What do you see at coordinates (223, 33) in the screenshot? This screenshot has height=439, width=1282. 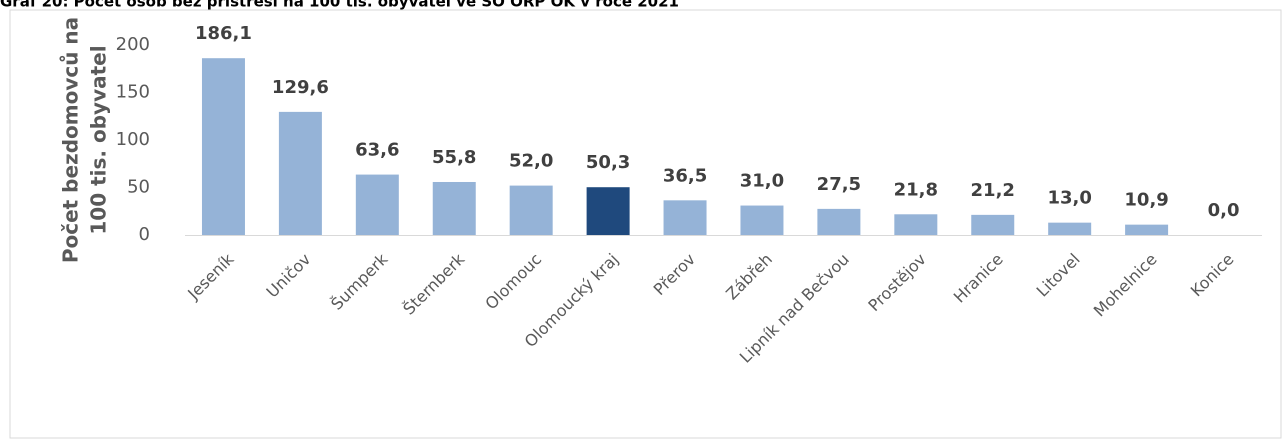 I see `value-label: 186,1` at bounding box center [223, 33].